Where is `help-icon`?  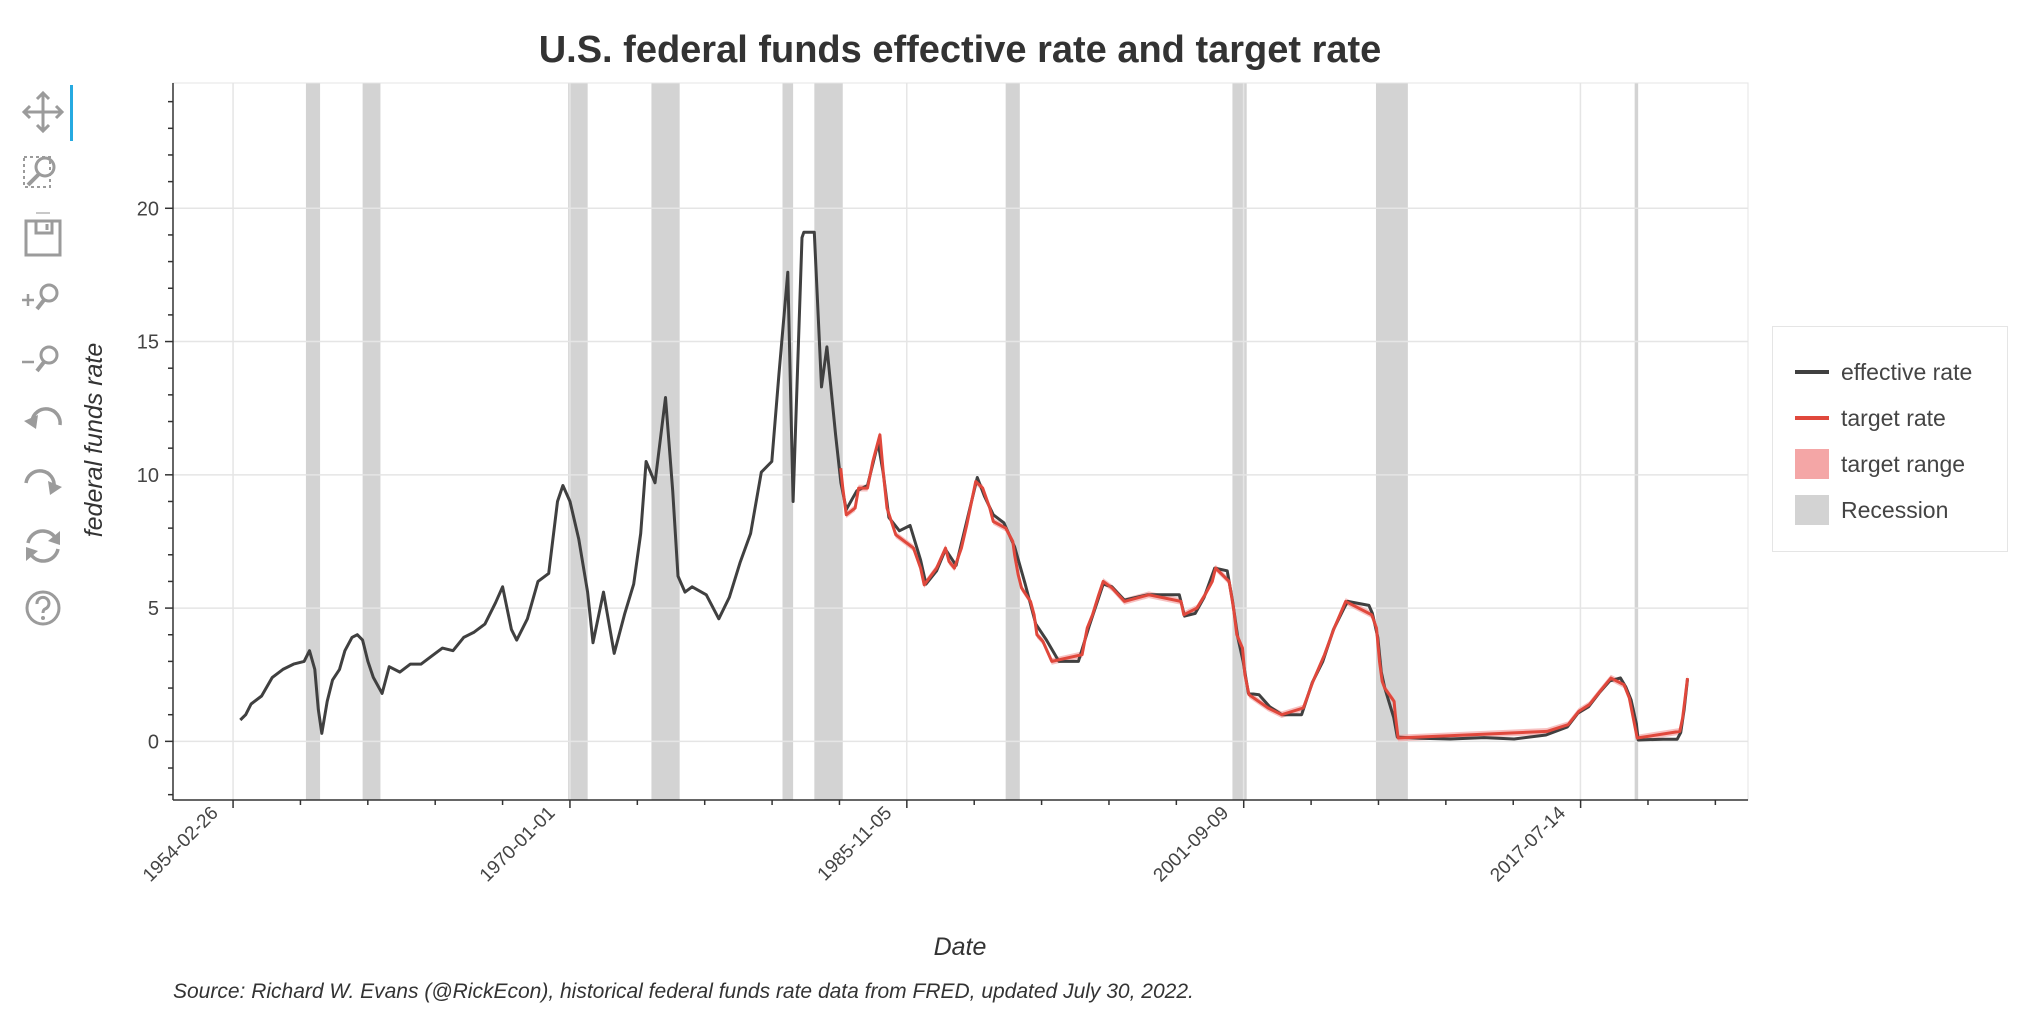 help-icon is located at coordinates (43, 608).